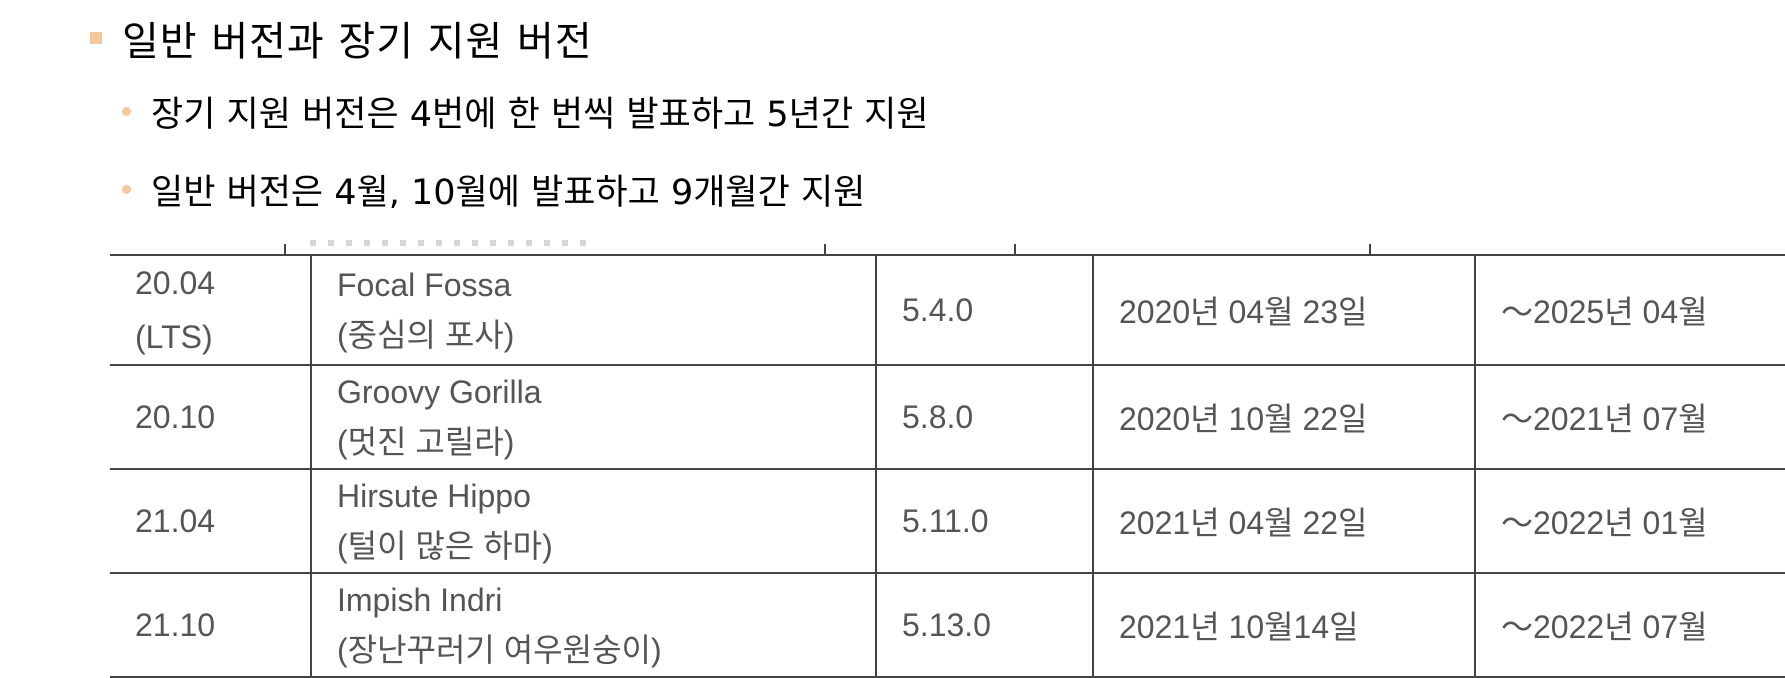 The width and height of the screenshot is (1785, 678). I want to click on bullet-item: 일반 버전은 4월, 10월에 발표하고 9개월간 지원, so click(493, 189).